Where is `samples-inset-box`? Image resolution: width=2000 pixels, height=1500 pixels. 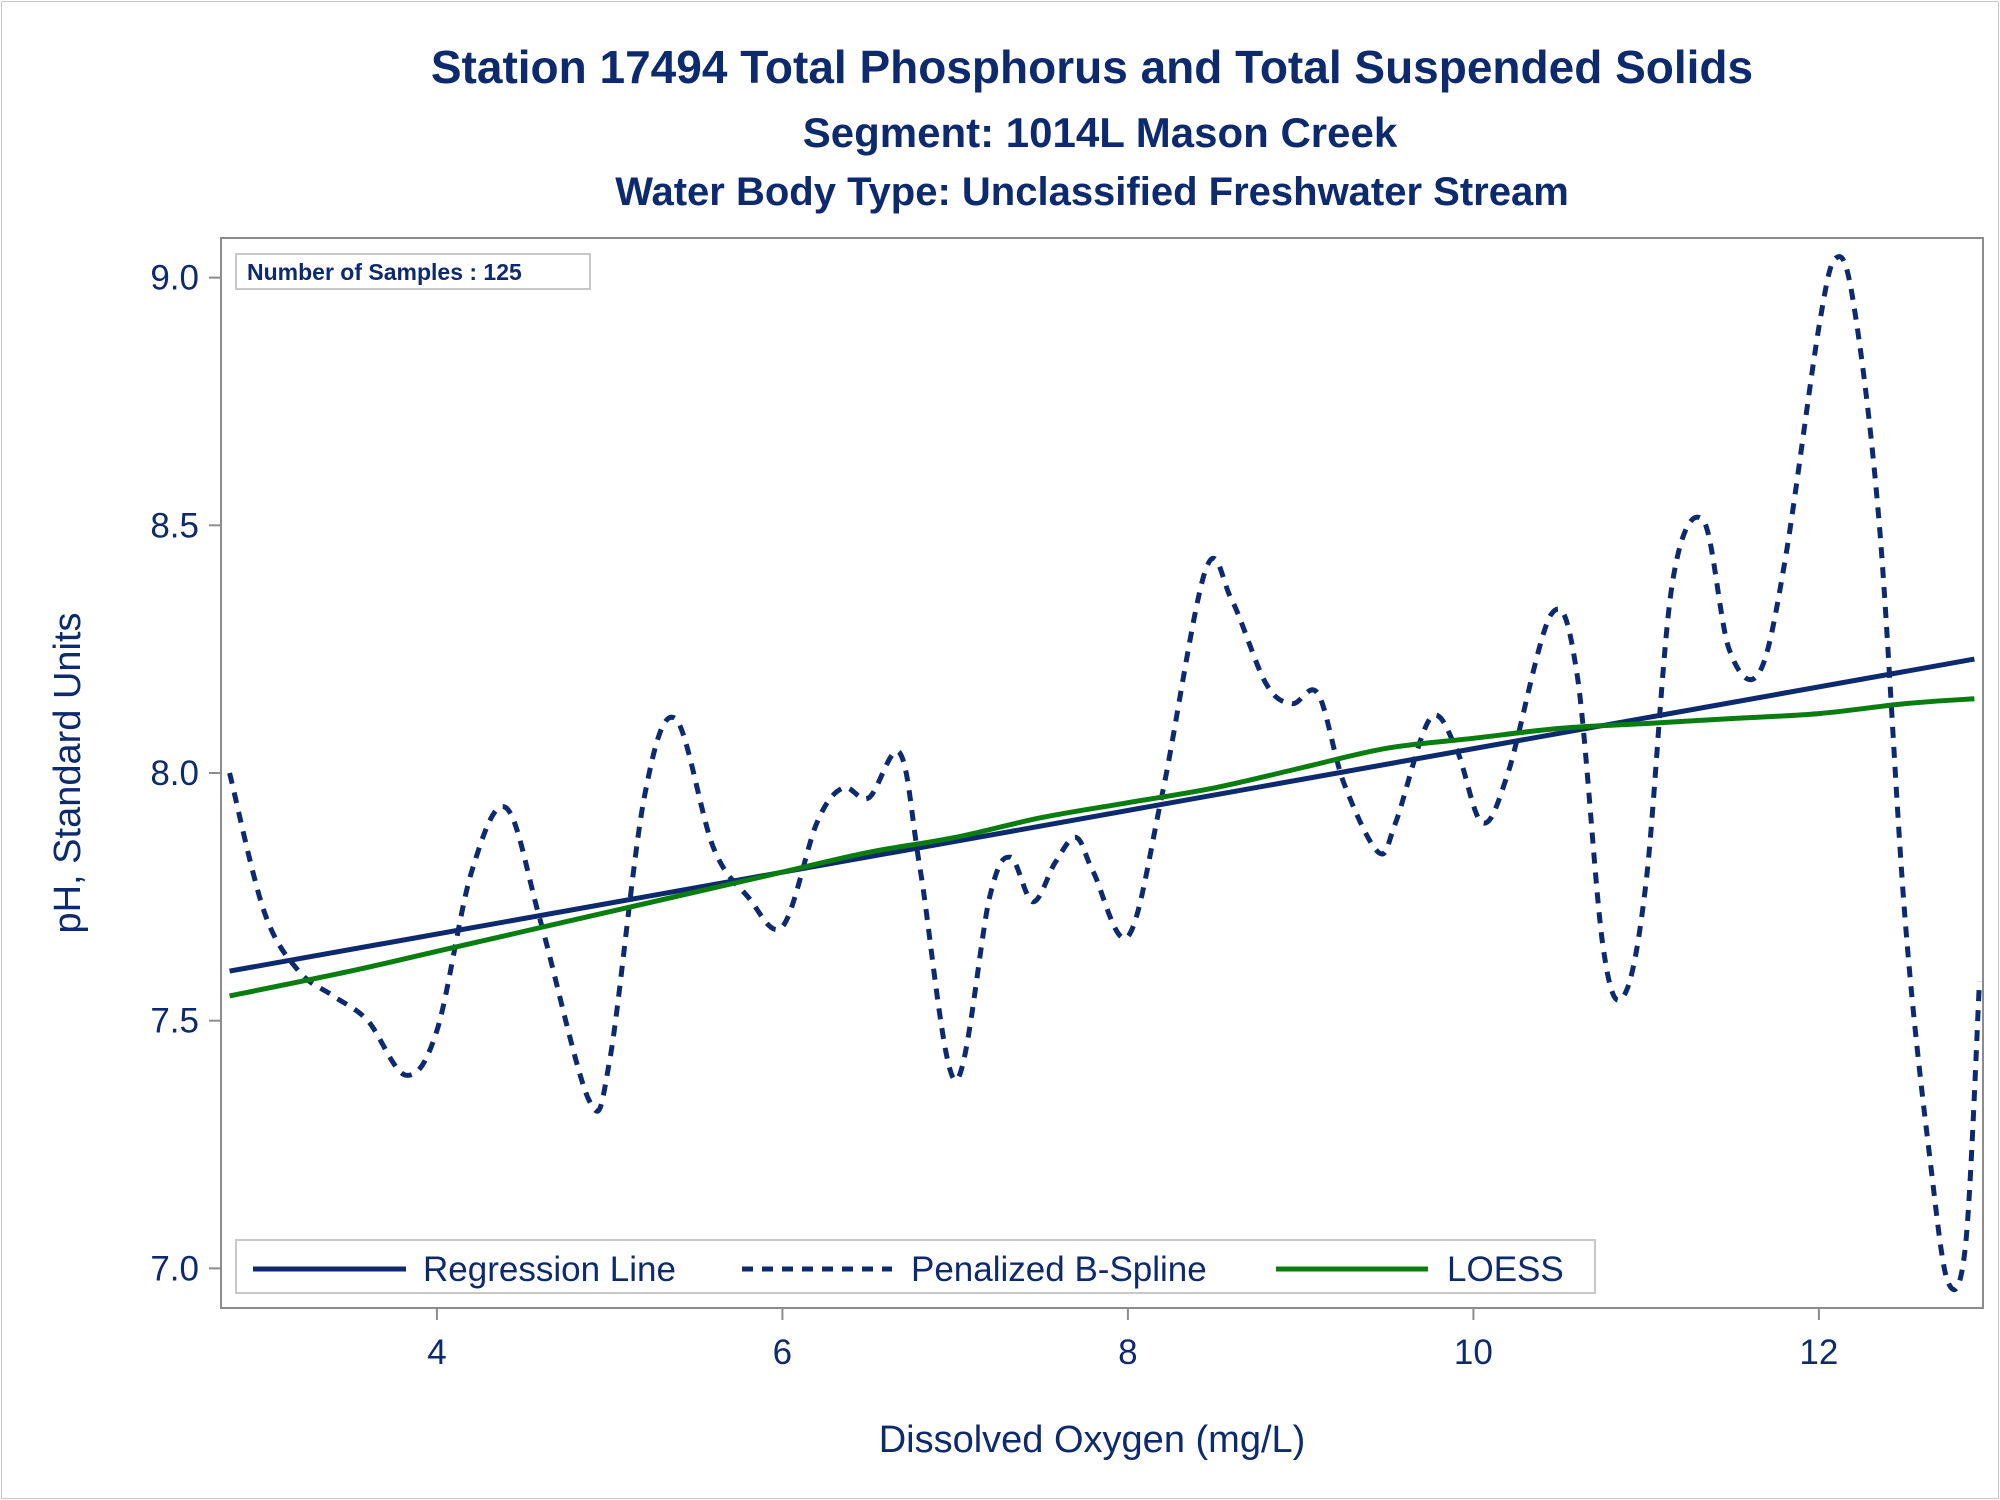
samples-inset-box is located at coordinates (413, 271).